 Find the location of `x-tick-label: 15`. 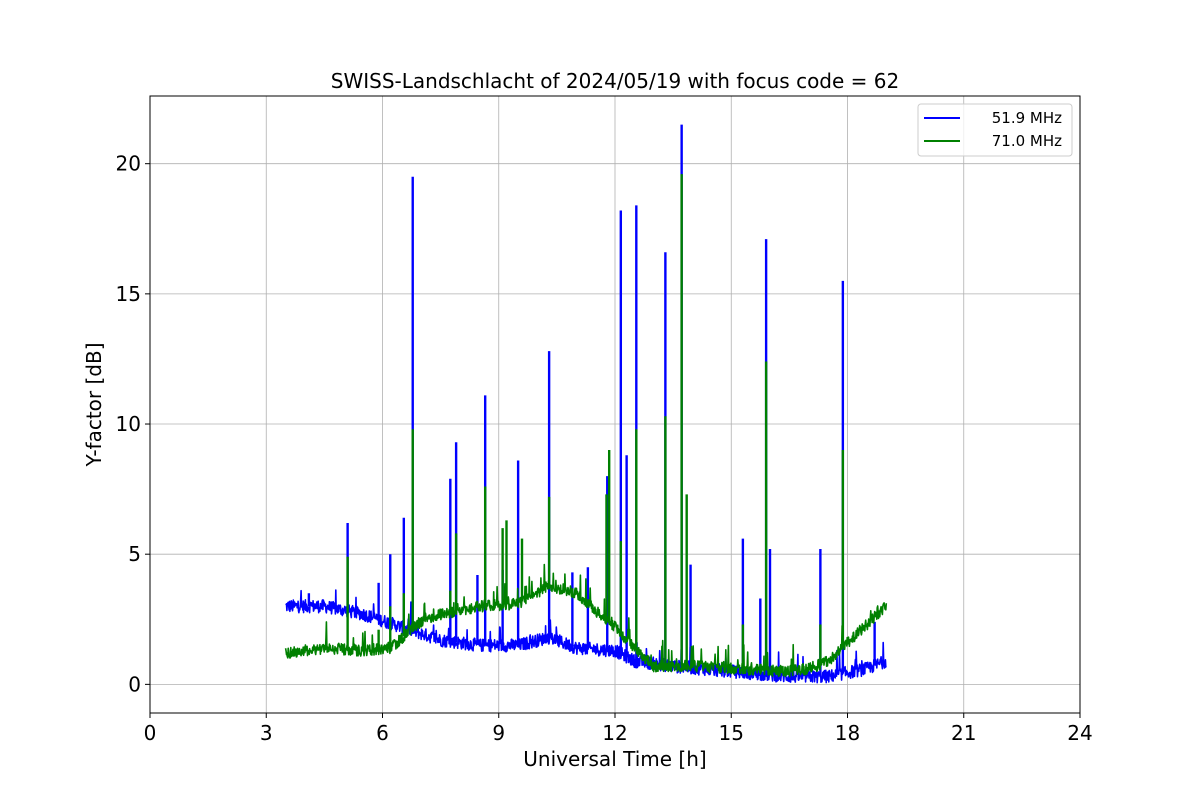

x-tick-label: 15 is located at coordinates (731, 733).